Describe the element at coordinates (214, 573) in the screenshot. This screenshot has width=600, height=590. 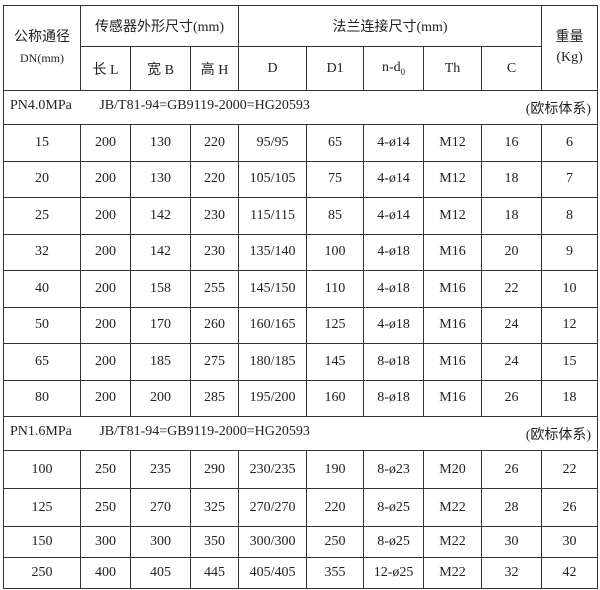
I see `table-cell: 445` at that location.